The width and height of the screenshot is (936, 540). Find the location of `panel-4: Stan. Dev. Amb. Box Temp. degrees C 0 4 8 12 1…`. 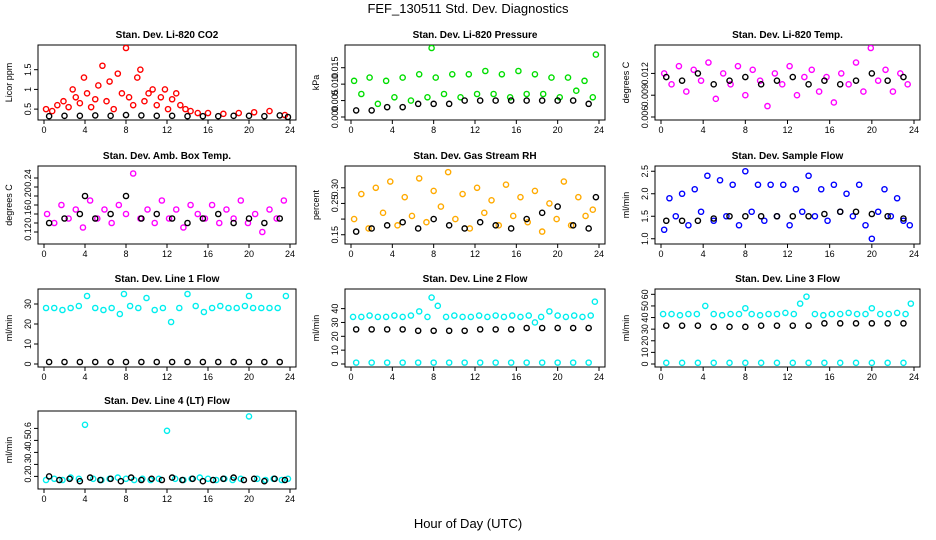

panel-4: Stan. Dev. Amb. Box Temp. degrees C 0 4 8 12 1… is located at coordinates (150, 205).